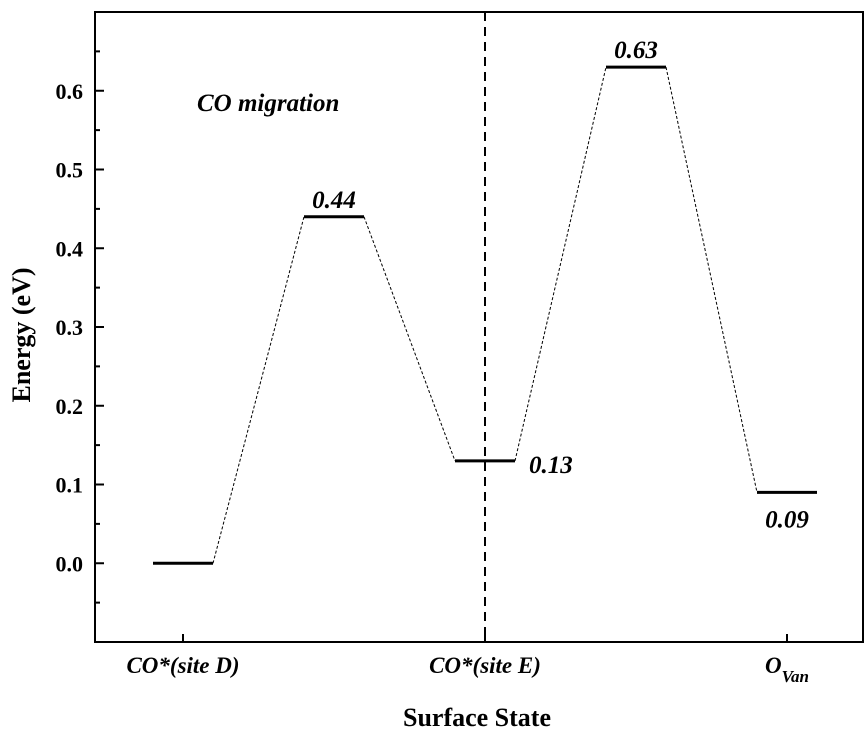 This screenshot has height=733, width=866. Describe the element at coordinates (268, 103) in the screenshot. I see `chart-annotation: CO migration` at that location.